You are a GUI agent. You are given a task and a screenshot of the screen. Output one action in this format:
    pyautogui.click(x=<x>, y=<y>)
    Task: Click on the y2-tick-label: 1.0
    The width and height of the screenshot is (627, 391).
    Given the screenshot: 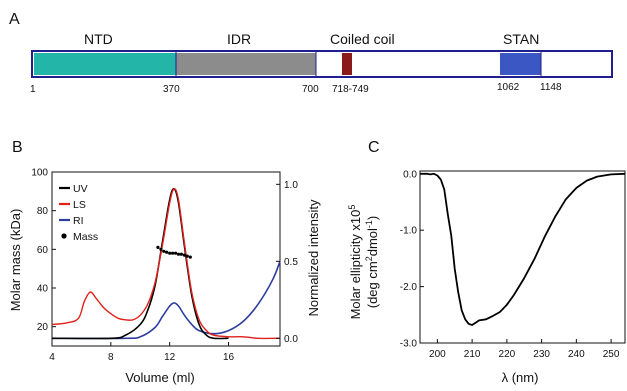 What is the action you would take?
    pyautogui.click(x=291, y=185)
    